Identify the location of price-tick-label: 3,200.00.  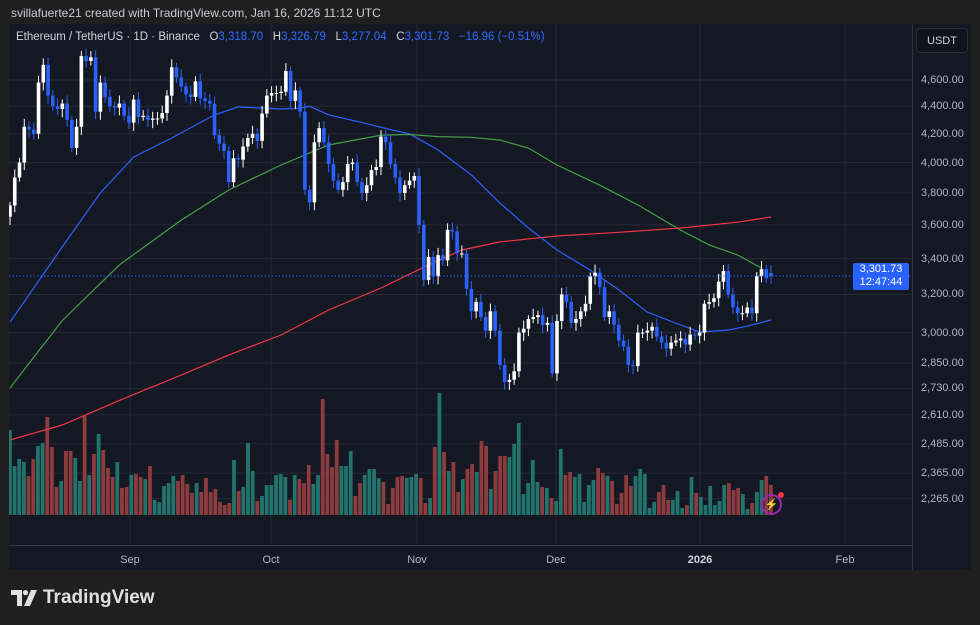
(942, 294).